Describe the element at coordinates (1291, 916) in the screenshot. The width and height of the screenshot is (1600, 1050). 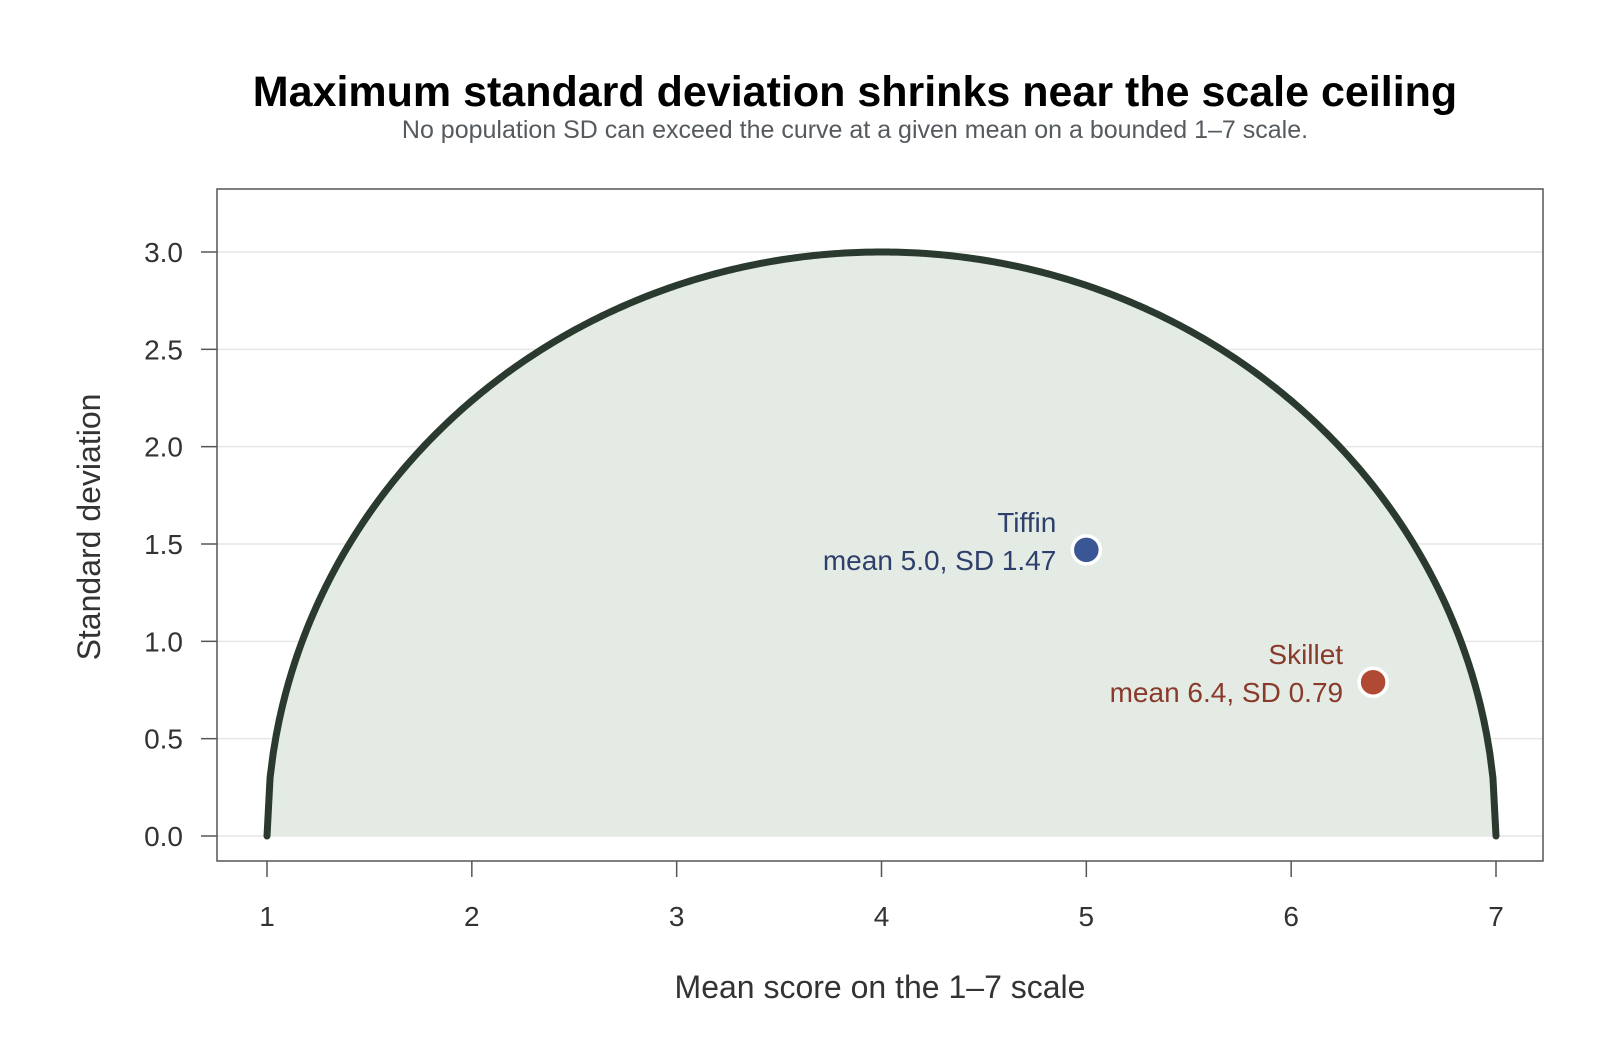
I see `x-tick-label: 6` at that location.